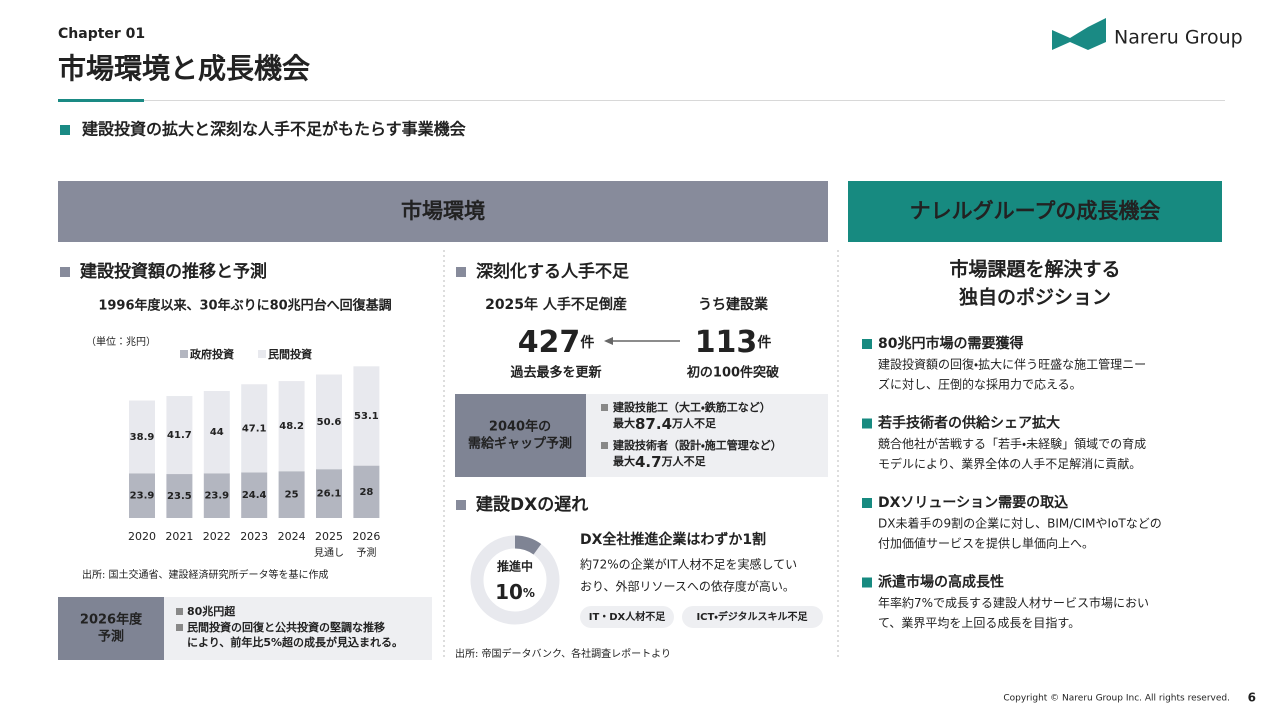  What do you see at coordinates (697, 445) in the screenshot?
I see `gap-item-title: 建設技術者（設計・施工管理など）` at bounding box center [697, 445].